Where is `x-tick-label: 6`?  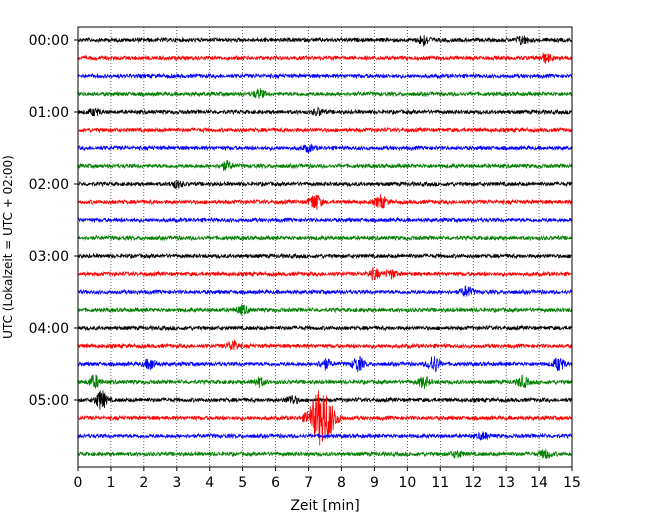
x-tick-label: 6 is located at coordinates (275, 483).